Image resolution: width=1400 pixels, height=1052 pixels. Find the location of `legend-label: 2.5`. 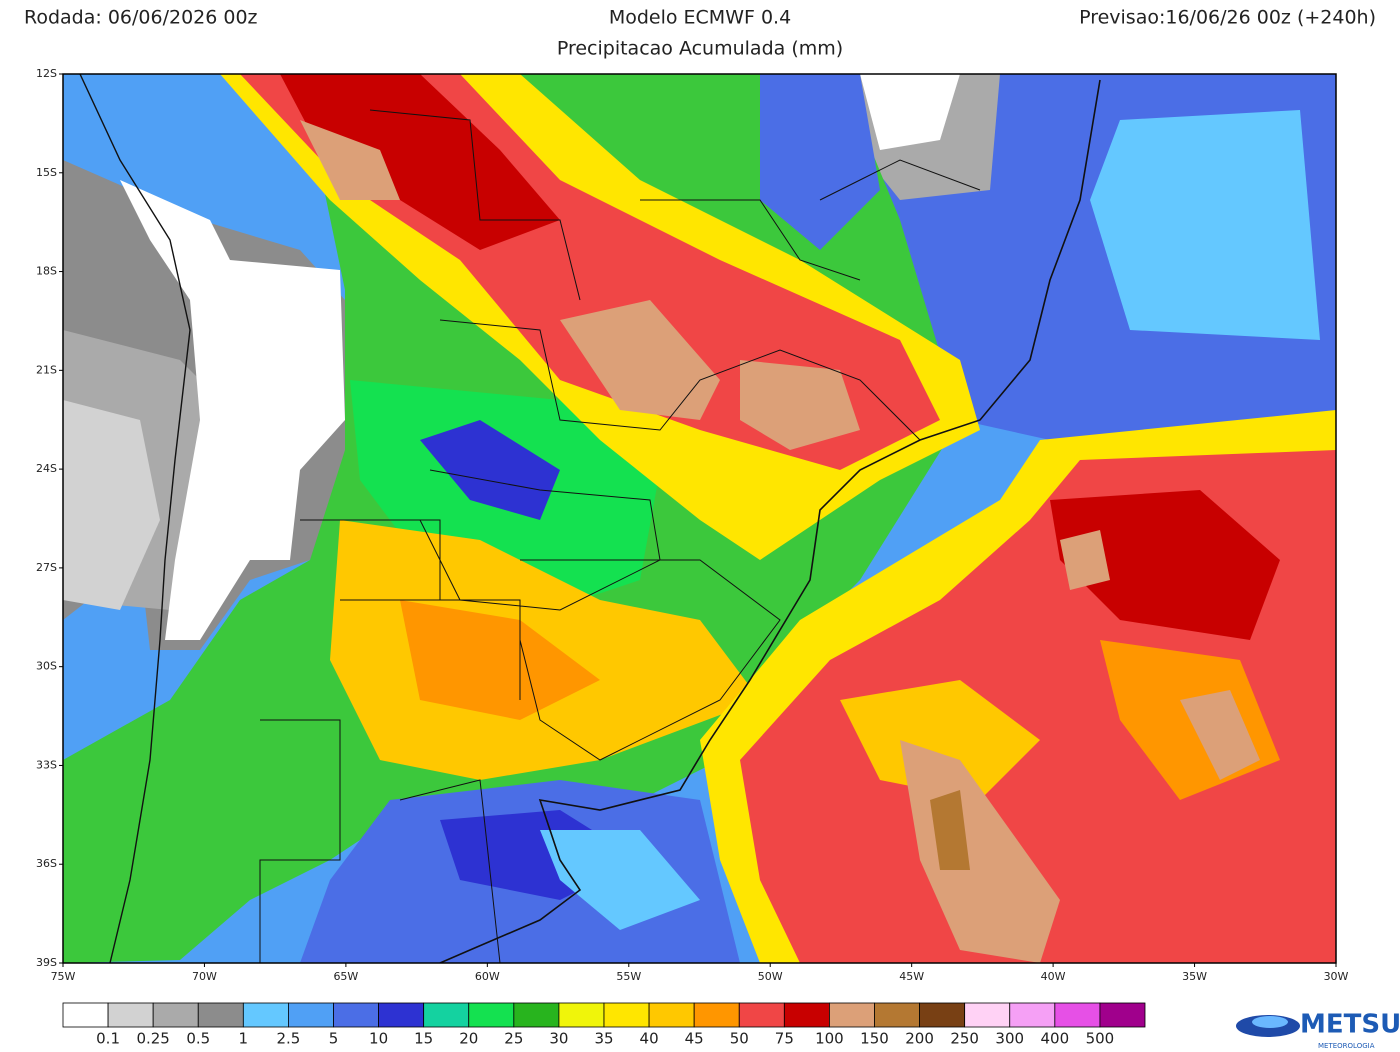

legend-label: 2.5 is located at coordinates (288, 1039).